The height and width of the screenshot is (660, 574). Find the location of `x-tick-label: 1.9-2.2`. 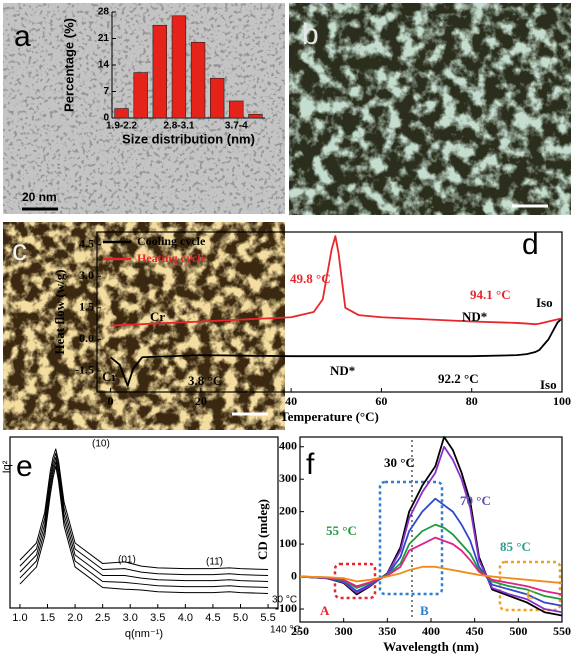

x-tick-label: 1.9-2.2 is located at coordinates (122, 126).